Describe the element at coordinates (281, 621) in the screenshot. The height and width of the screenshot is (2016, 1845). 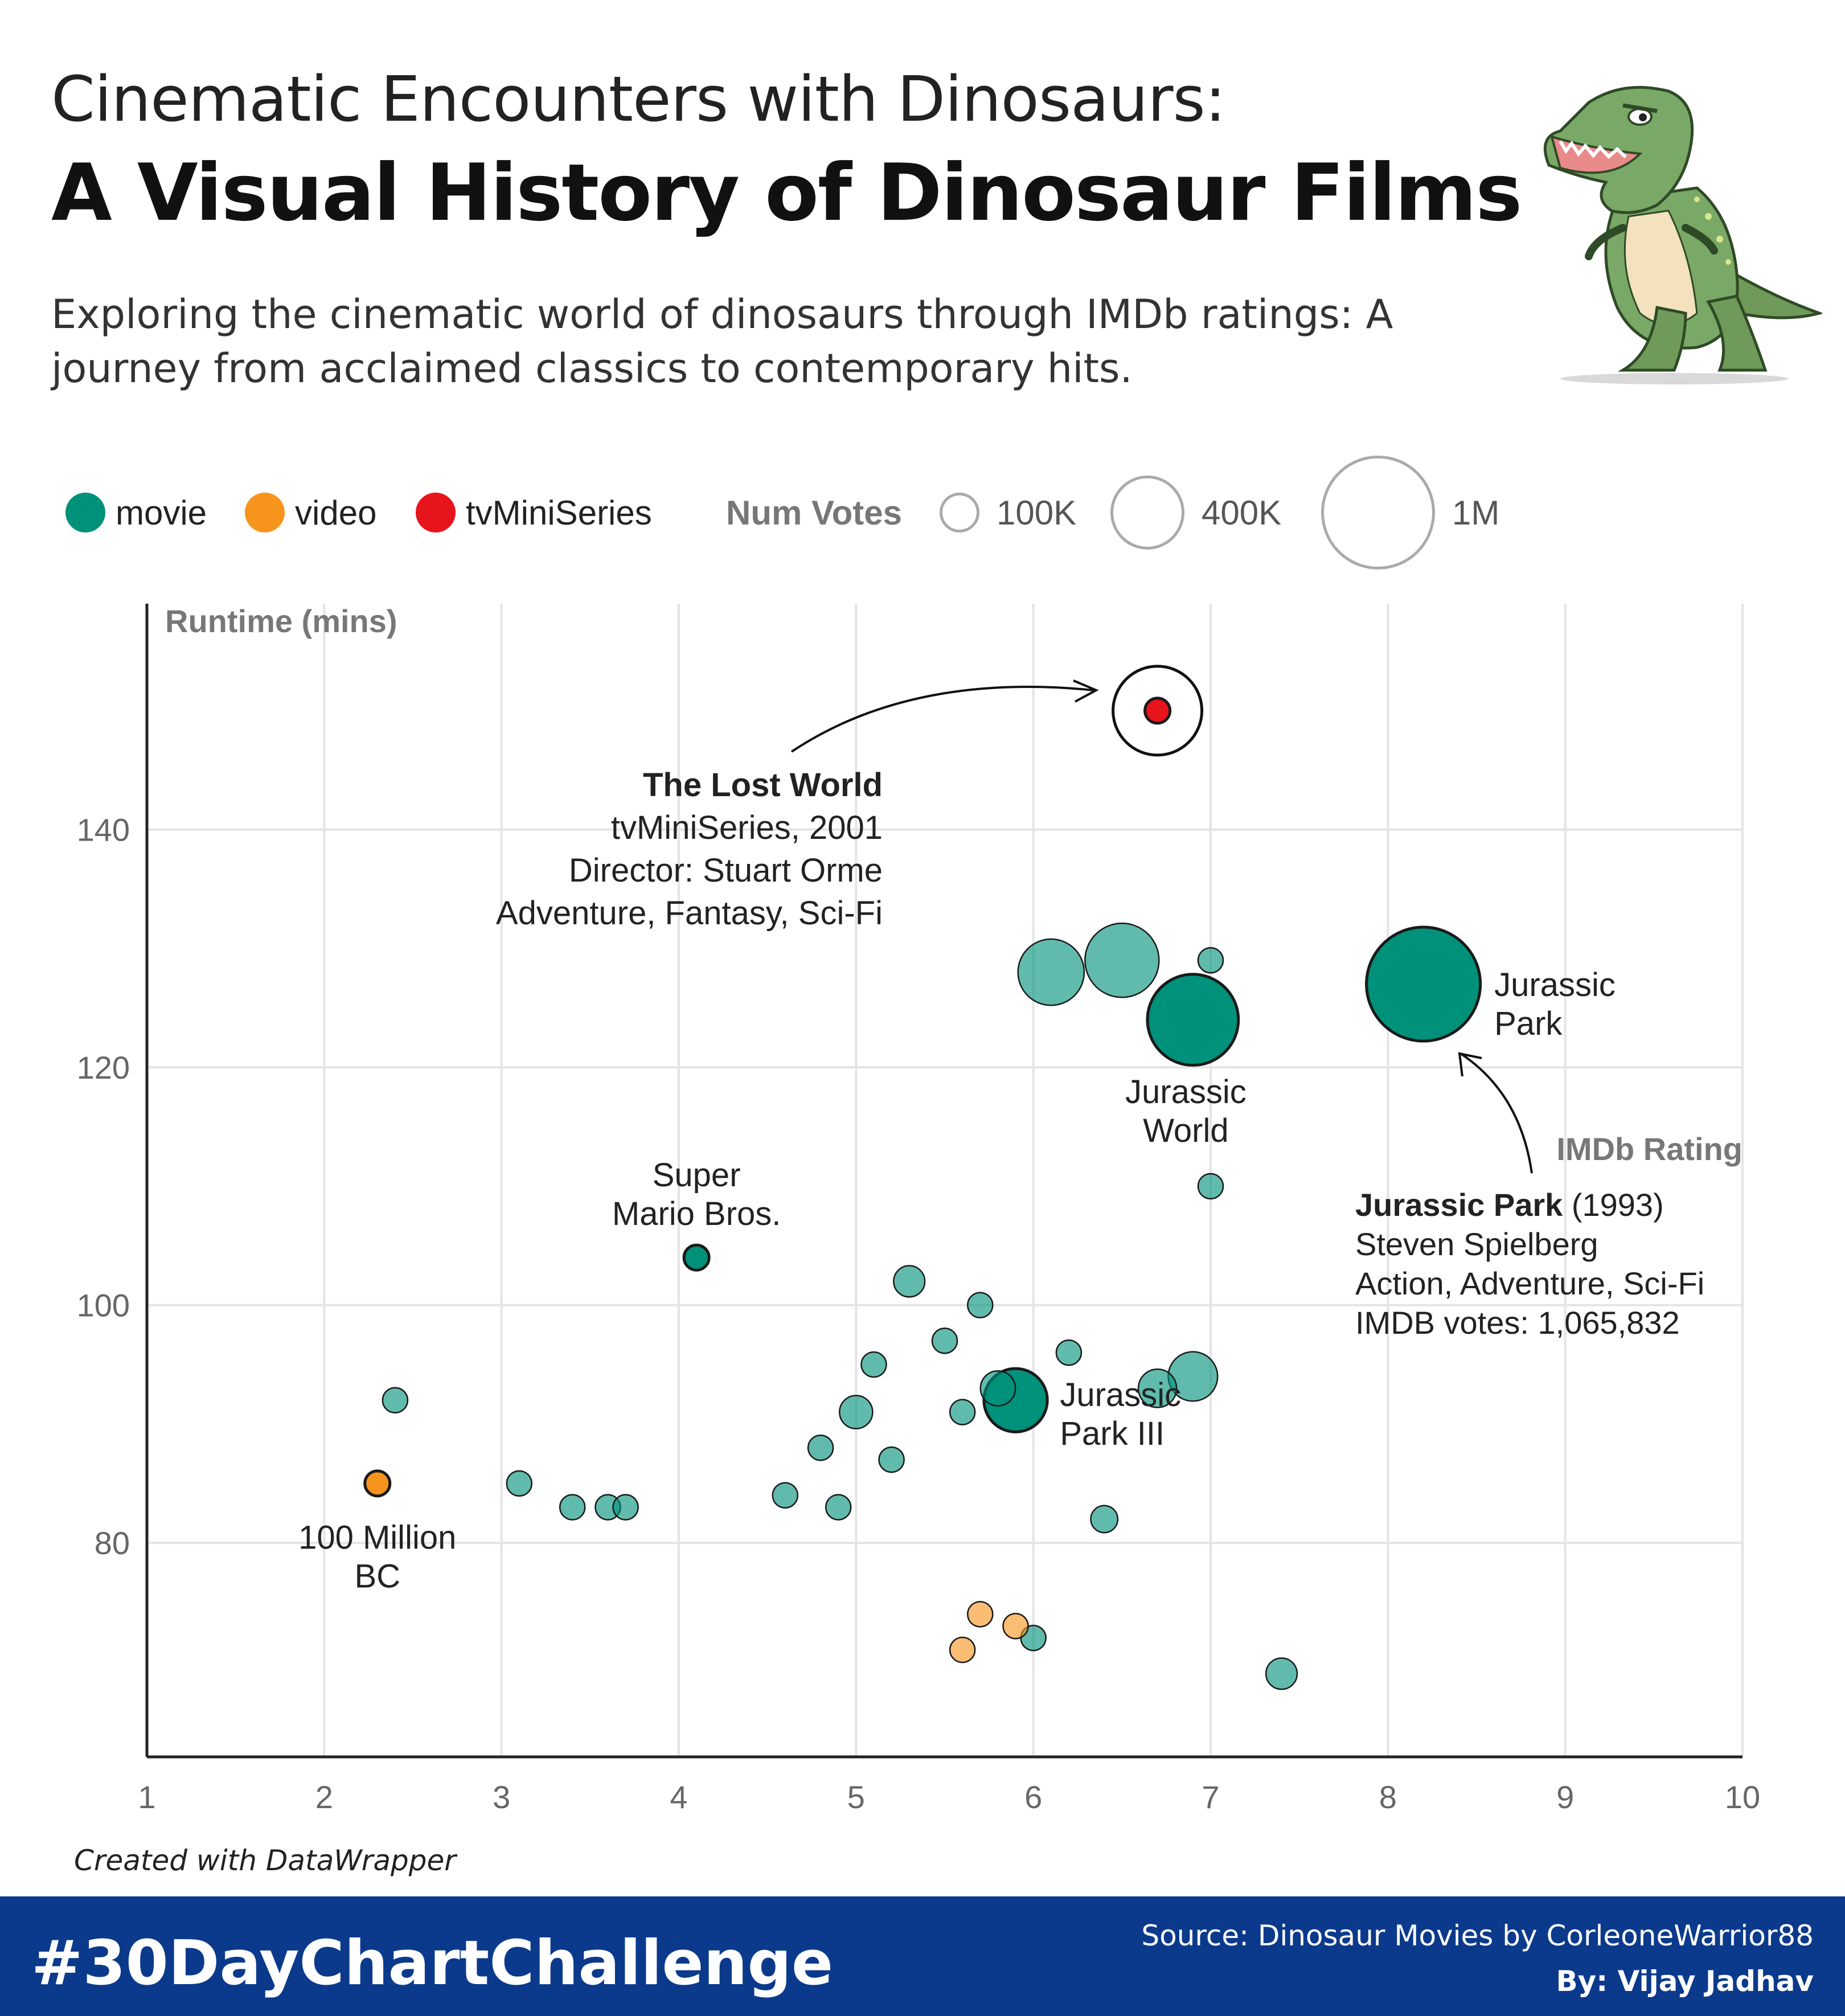
I see `y-axis-title: Runtime (mins)` at that location.